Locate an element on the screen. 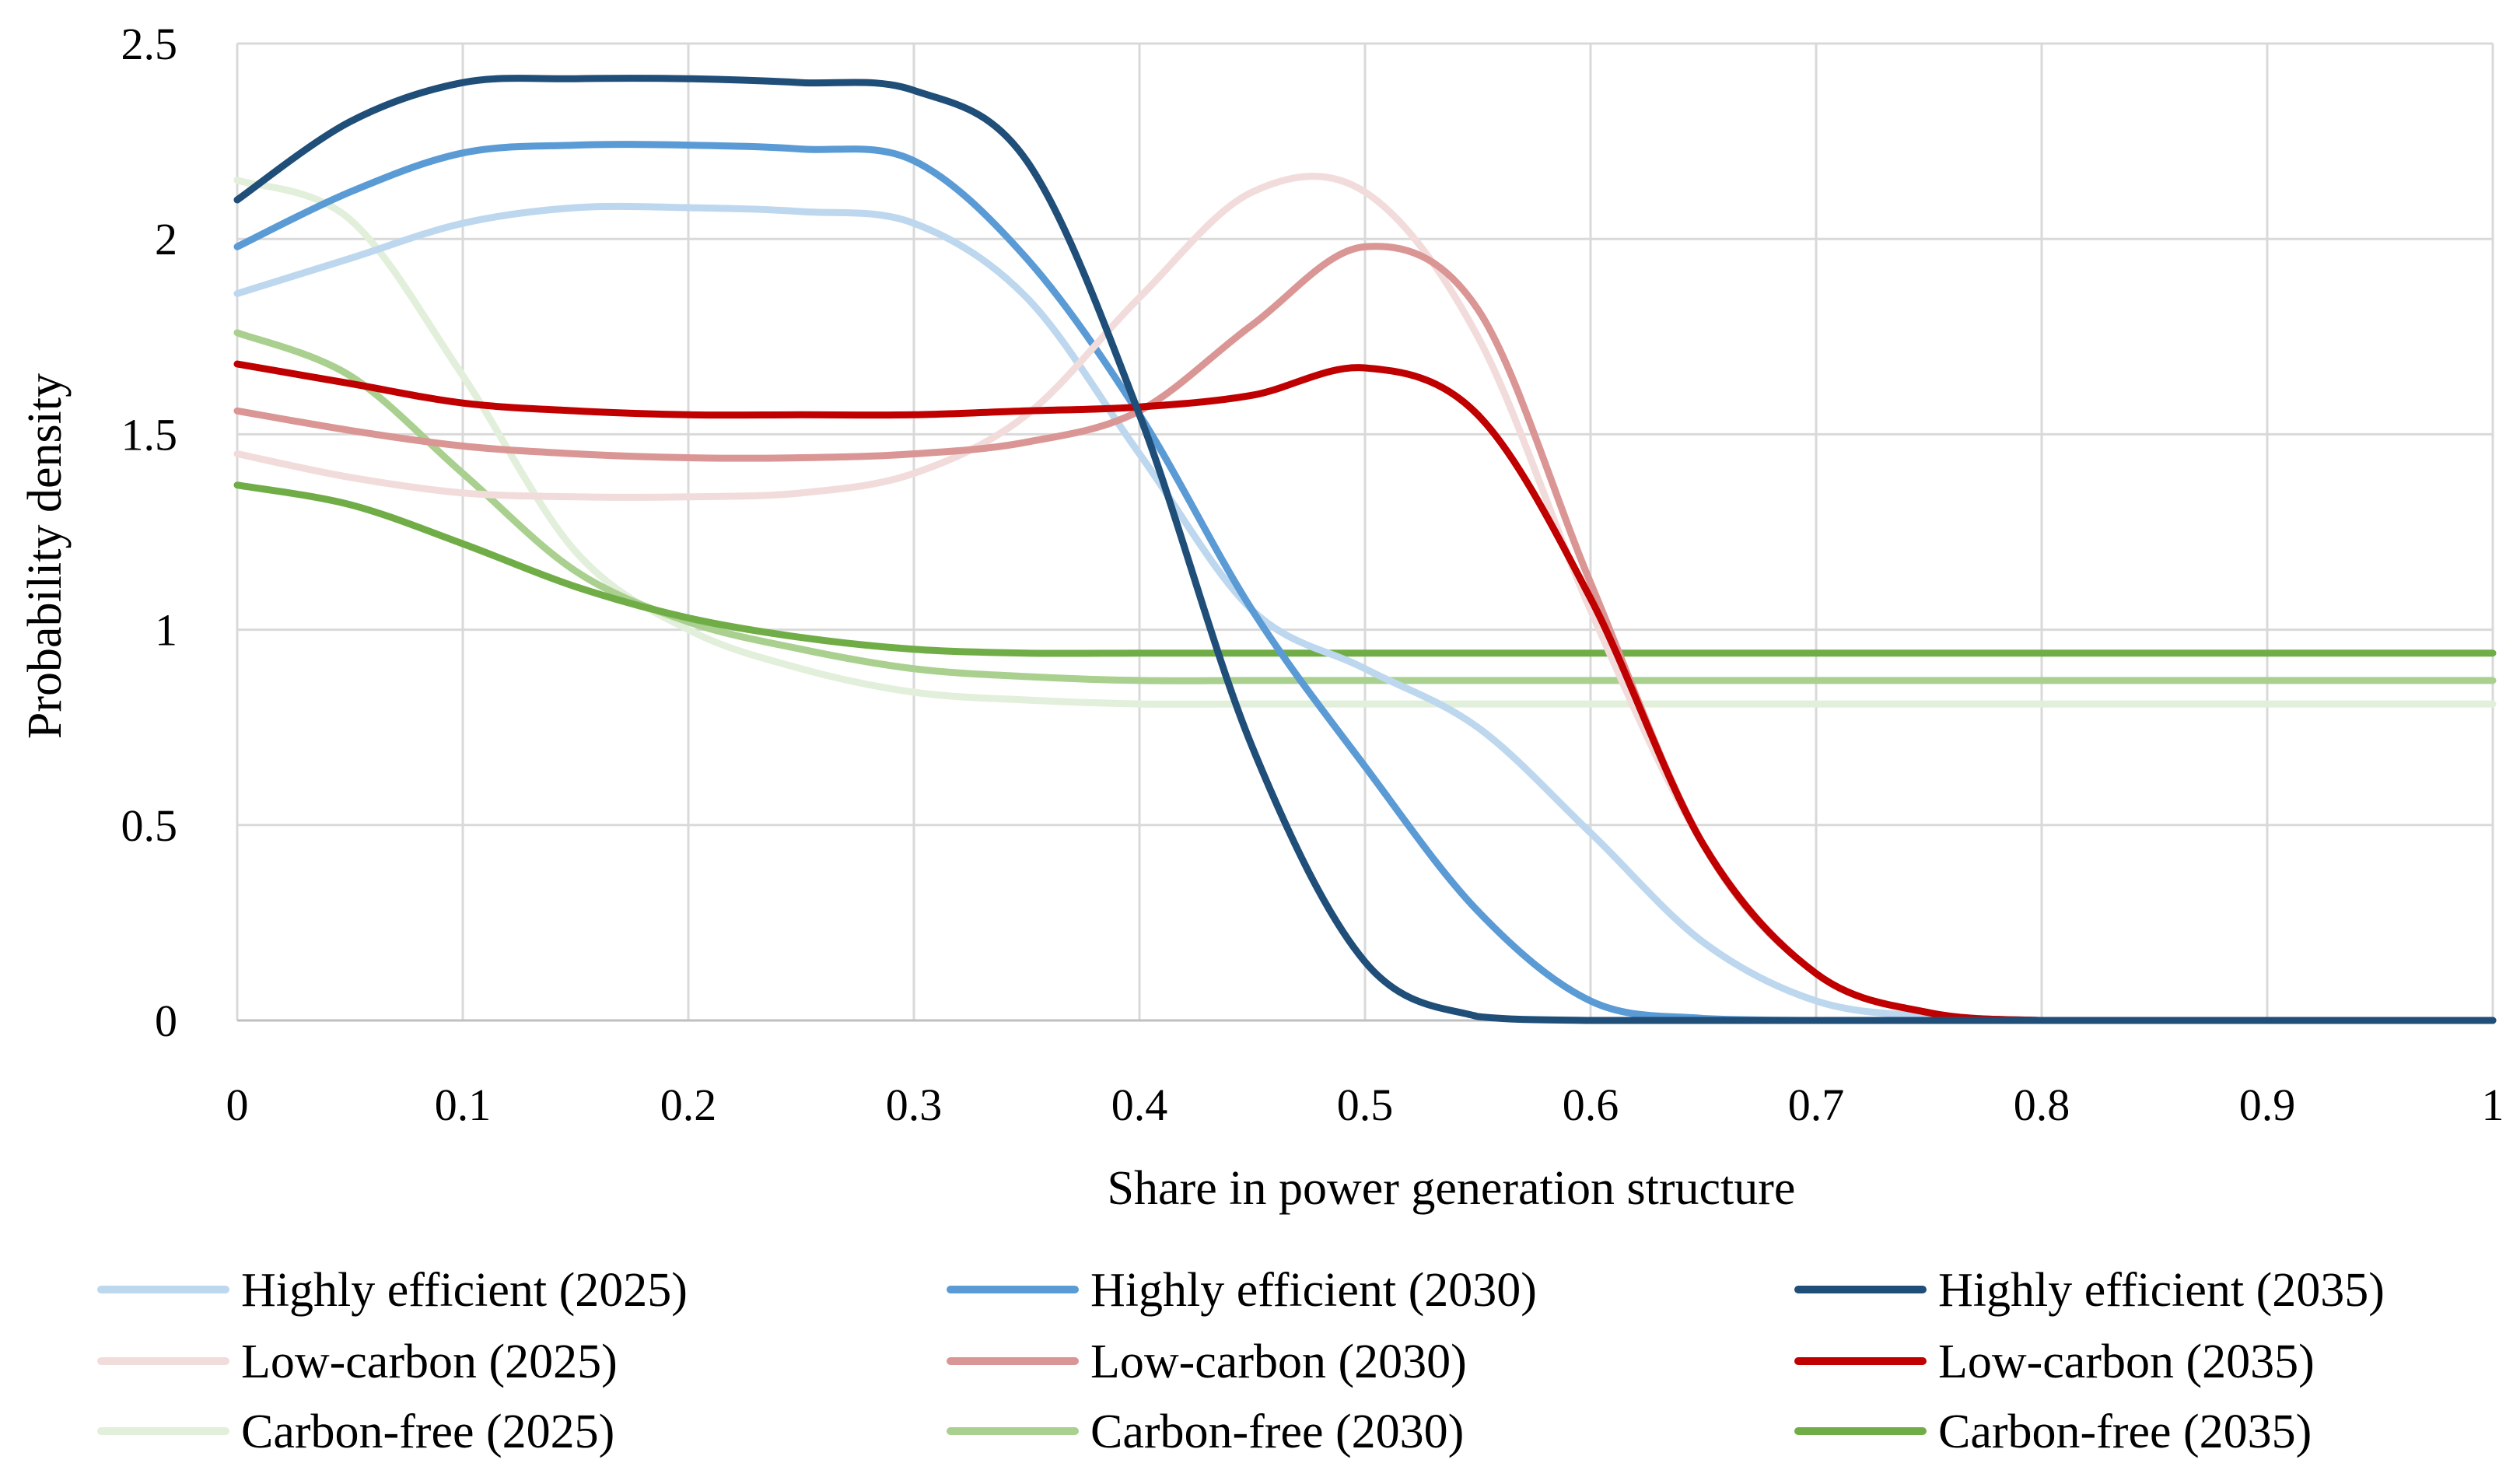 The width and height of the screenshot is (2520, 1477). x-tick-label: 0.4 is located at coordinates (1139, 1105).